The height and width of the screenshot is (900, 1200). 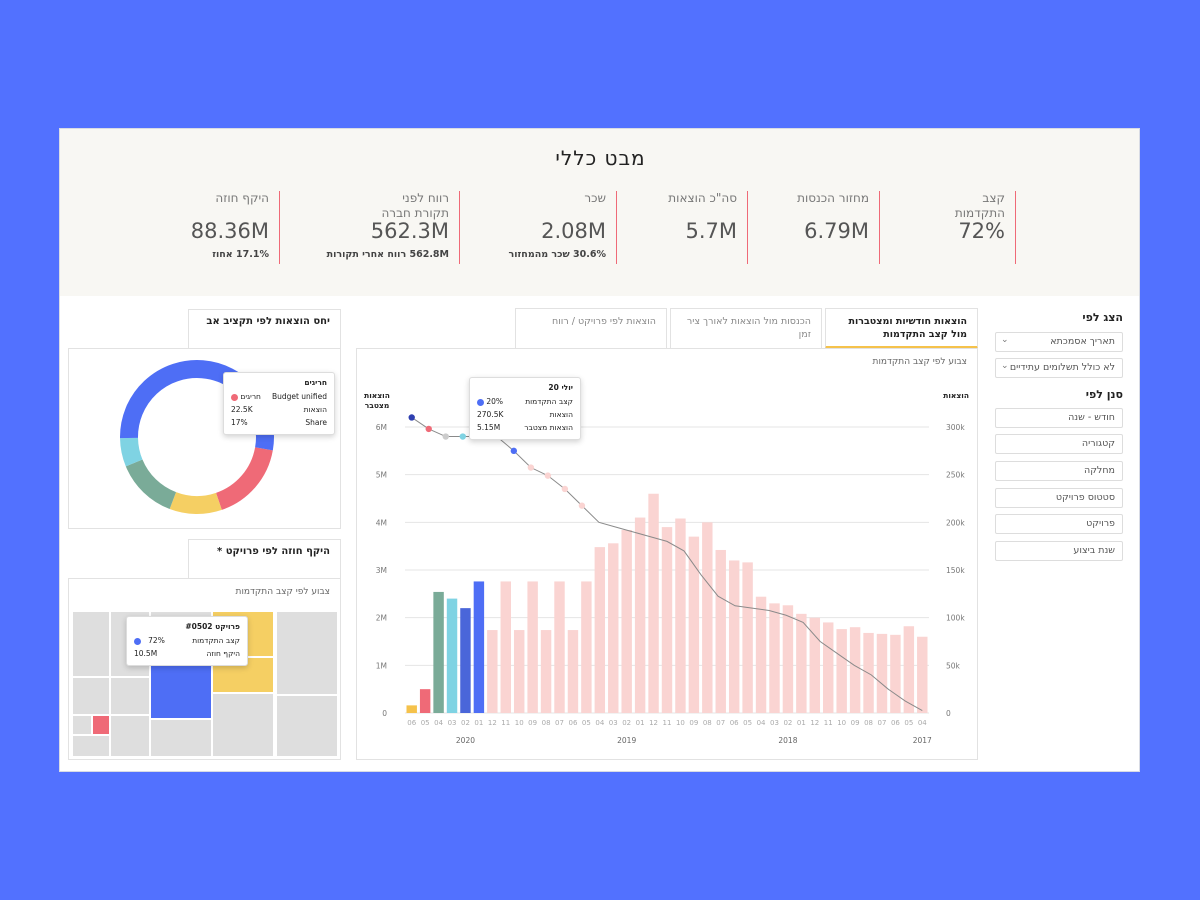 What do you see at coordinates (137, 641) in the screenshot?
I see `series-dot-icon` at bounding box center [137, 641].